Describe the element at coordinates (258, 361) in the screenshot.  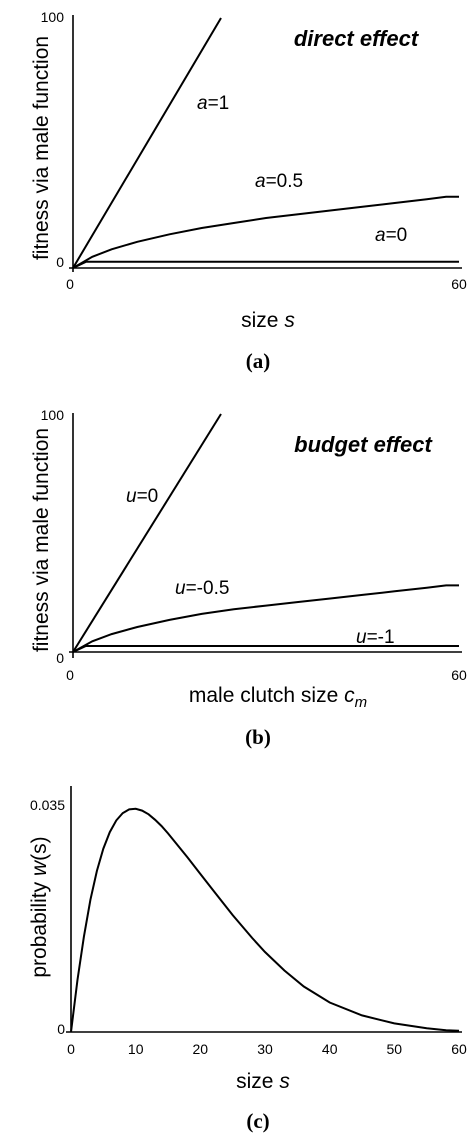
I see `panel-a-caption: (a)` at that location.